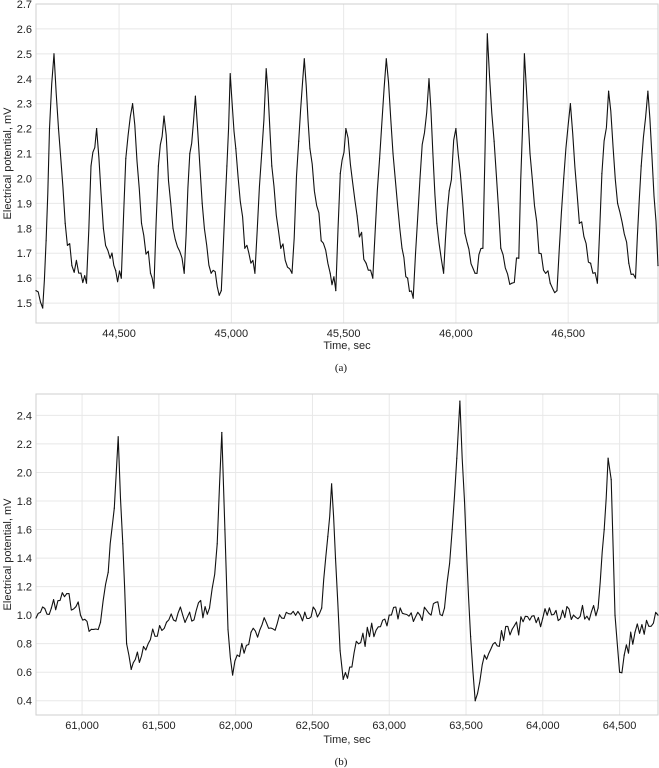 The height and width of the screenshot is (768, 659). What do you see at coordinates (24, 473) in the screenshot?
I see `y-tick-label: 2.0` at bounding box center [24, 473].